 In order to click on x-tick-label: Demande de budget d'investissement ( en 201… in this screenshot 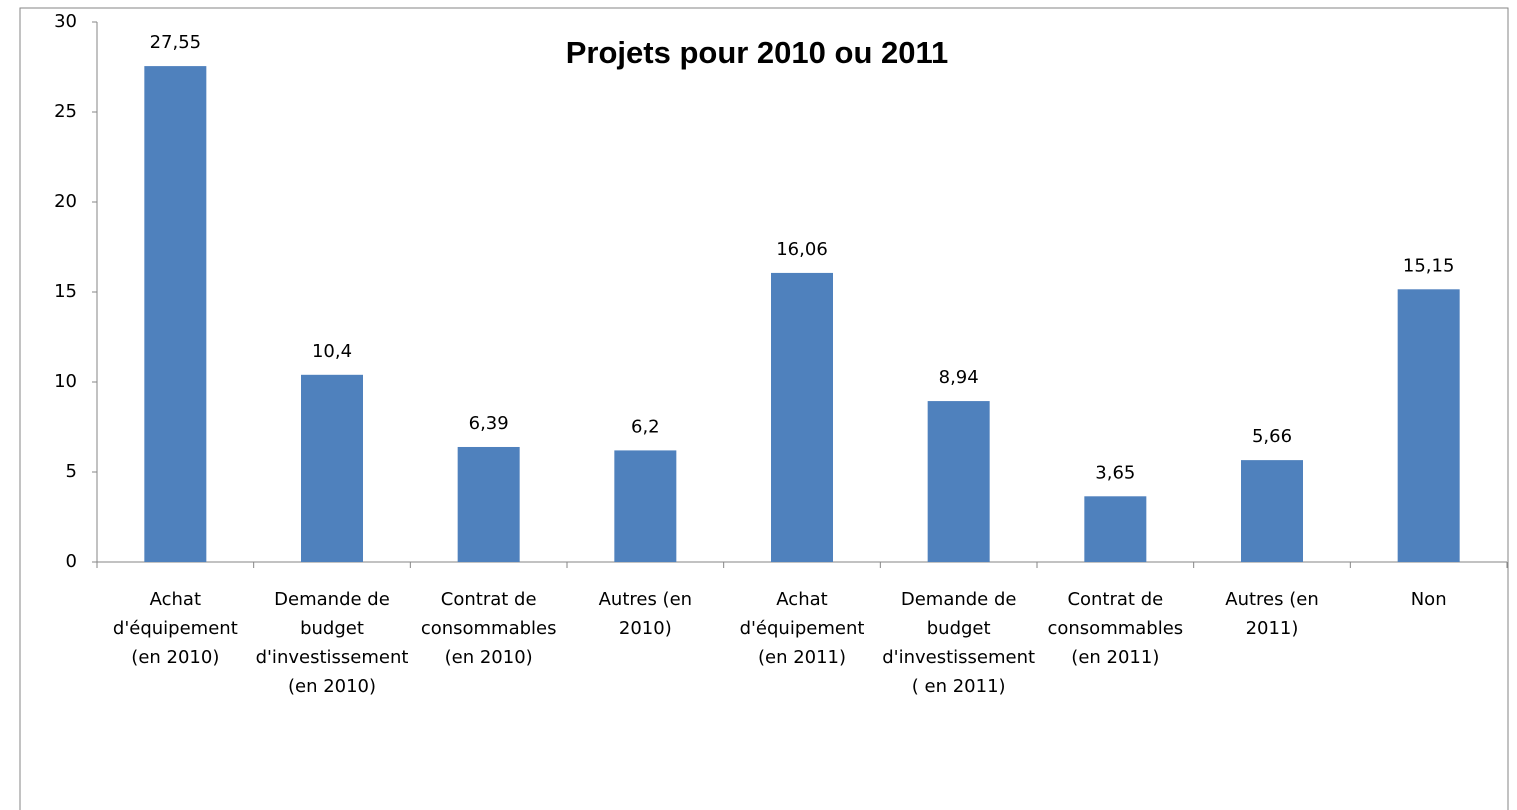, I will do `click(958, 643)`.